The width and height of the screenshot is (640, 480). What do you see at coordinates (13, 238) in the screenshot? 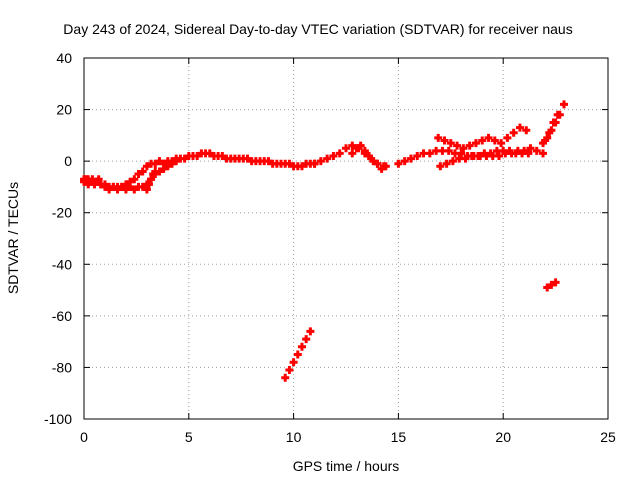
I see `y-axis-label: SDTVAR / TECUs` at bounding box center [13, 238].